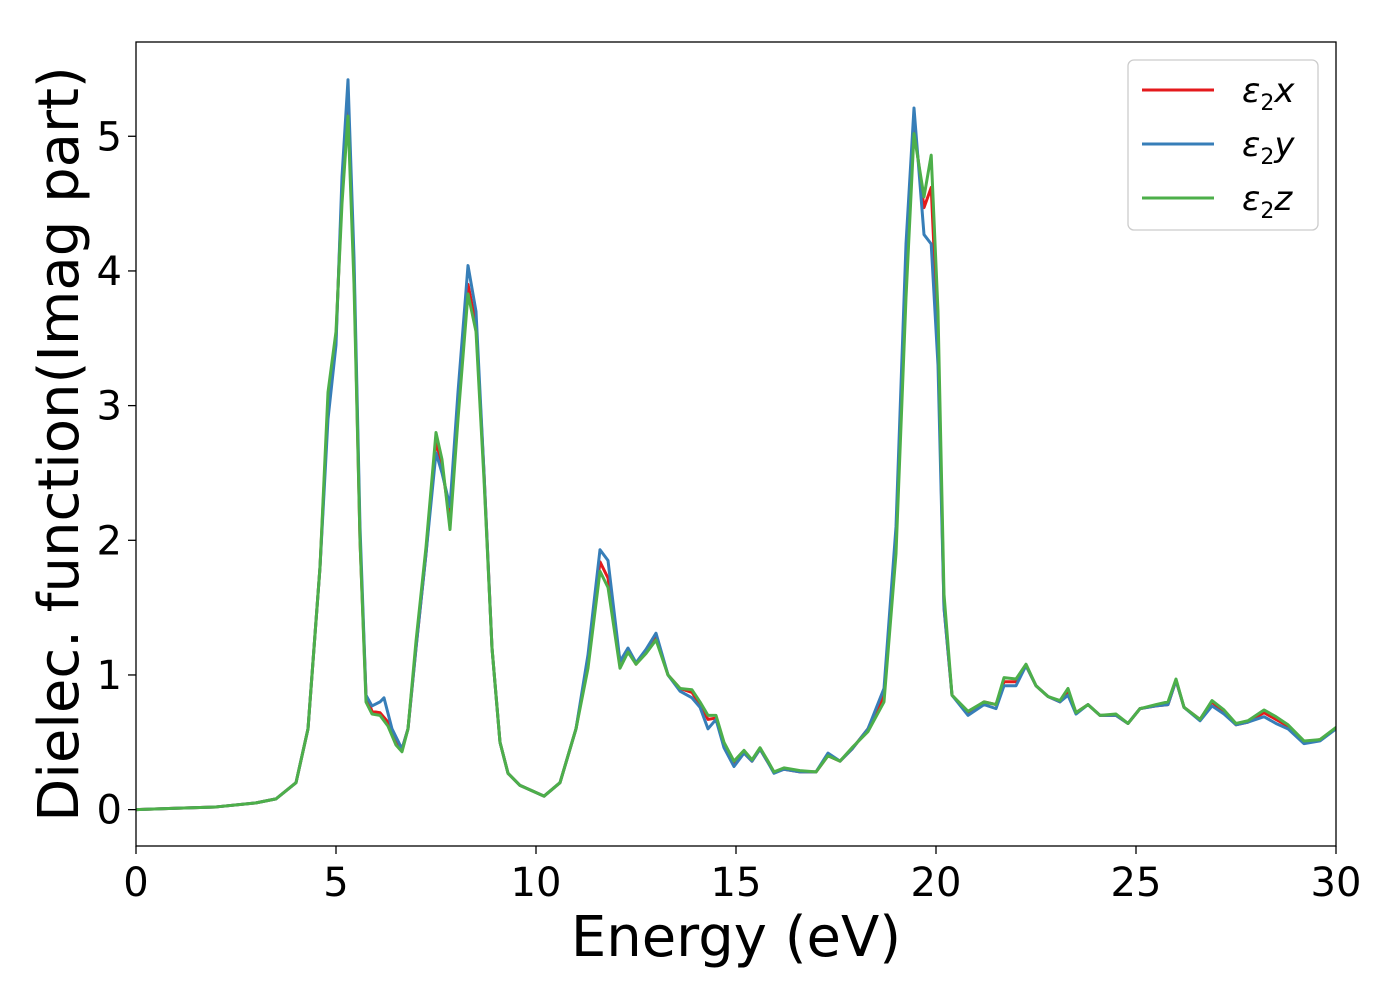  What do you see at coordinates (536, 883) in the screenshot?
I see `x-tick-label: 10` at bounding box center [536, 883].